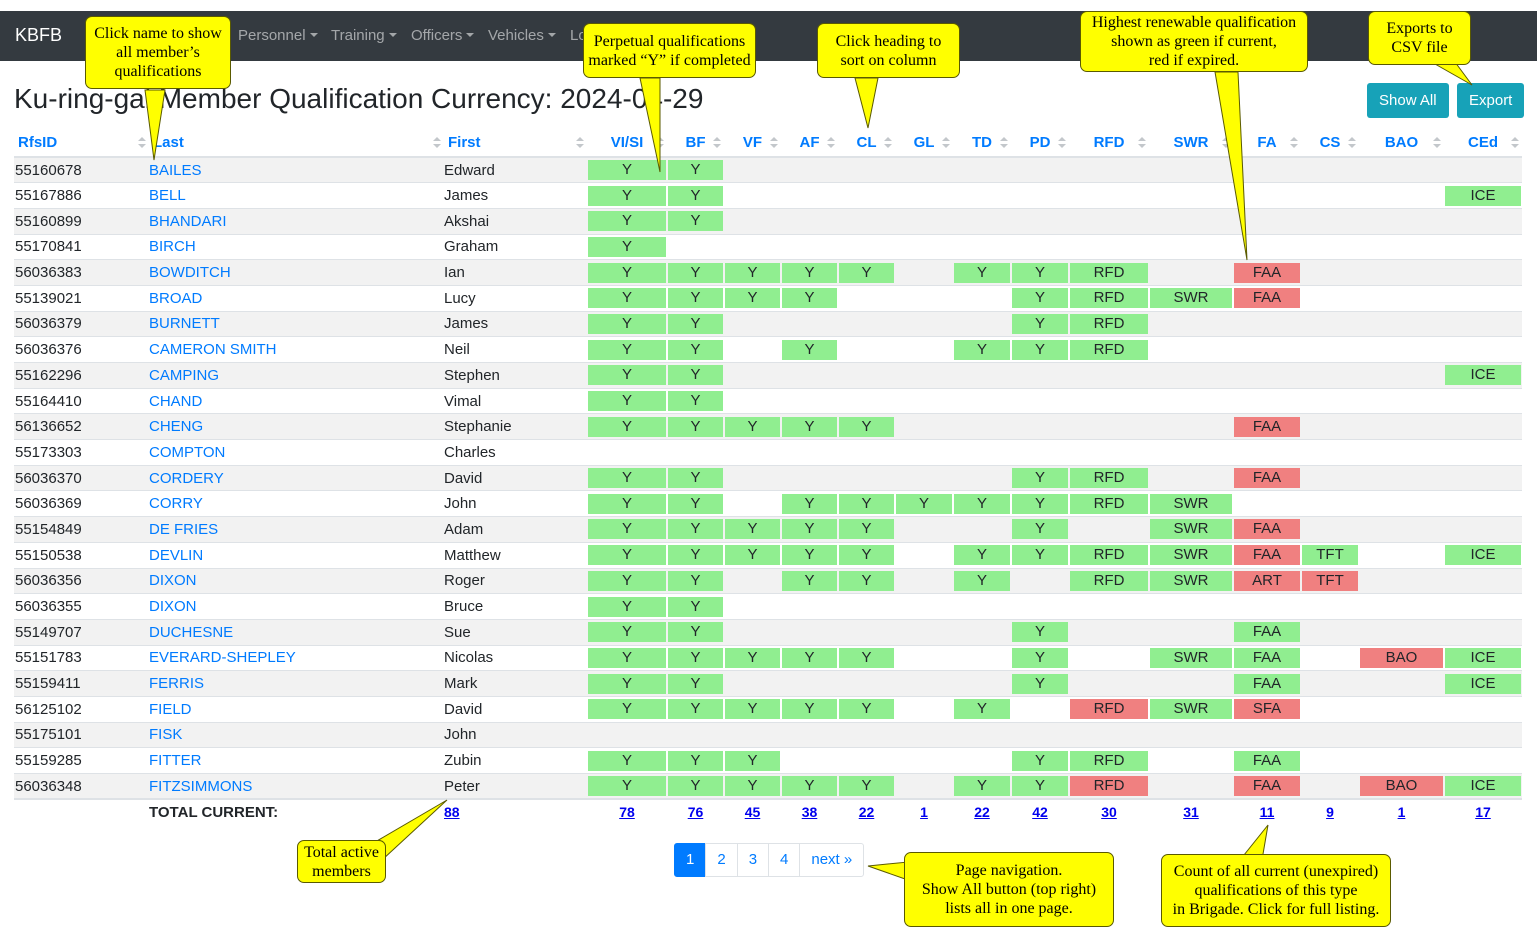  I want to click on nav-vehicles: Vehicles, so click(522, 35).